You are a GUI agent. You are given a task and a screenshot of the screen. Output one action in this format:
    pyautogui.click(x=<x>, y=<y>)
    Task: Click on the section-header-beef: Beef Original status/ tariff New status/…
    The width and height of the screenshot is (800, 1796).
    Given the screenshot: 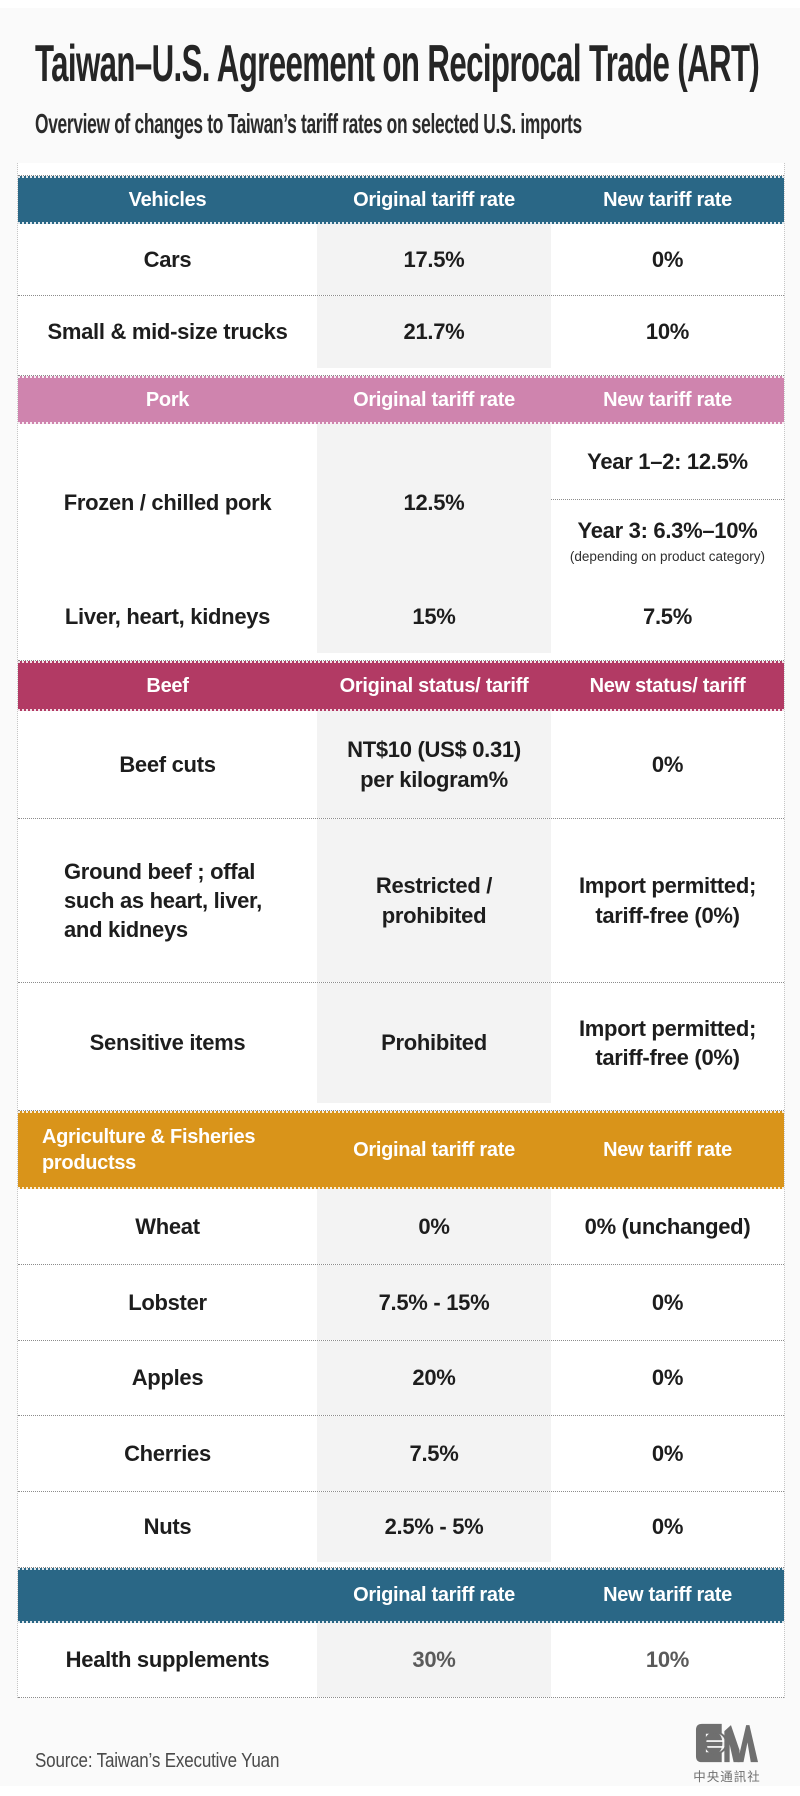 What is the action you would take?
    pyautogui.click(x=401, y=686)
    